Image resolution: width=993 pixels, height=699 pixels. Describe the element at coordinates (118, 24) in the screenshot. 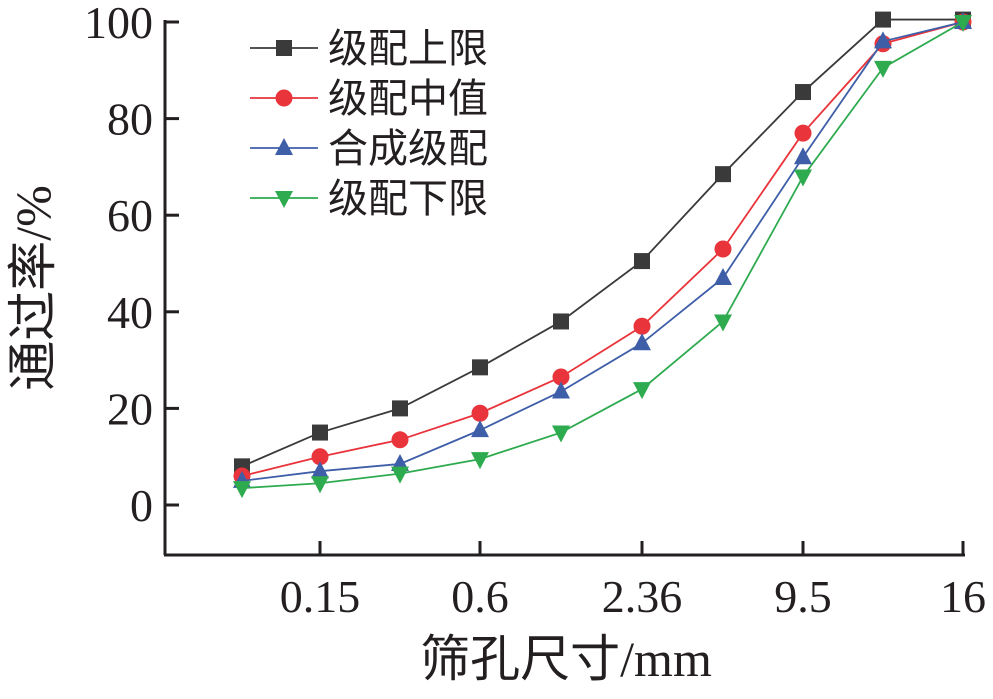

I see `y-tick-label: 100` at that location.